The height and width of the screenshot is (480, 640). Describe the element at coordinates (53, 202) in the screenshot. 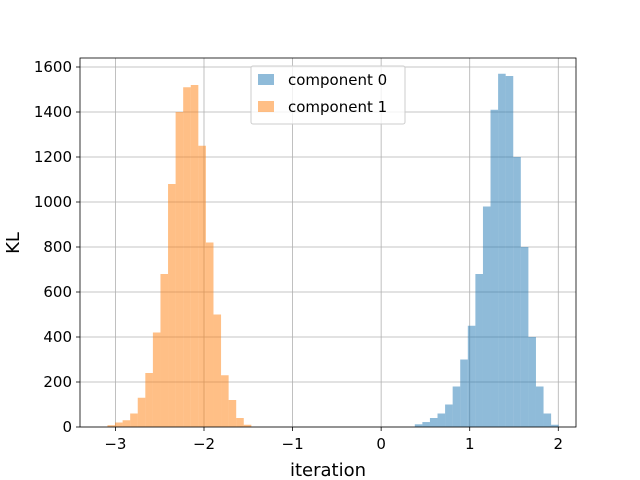

I see `y-tick-label: 1000` at that location.